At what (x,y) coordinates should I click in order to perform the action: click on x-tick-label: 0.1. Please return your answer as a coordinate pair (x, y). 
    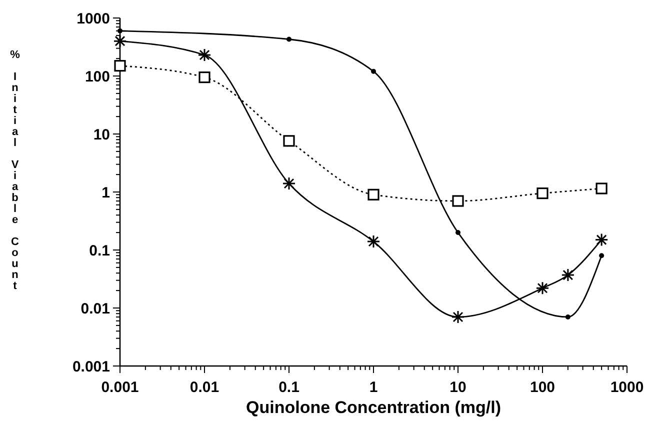
    Looking at the image, I should click on (289, 387).